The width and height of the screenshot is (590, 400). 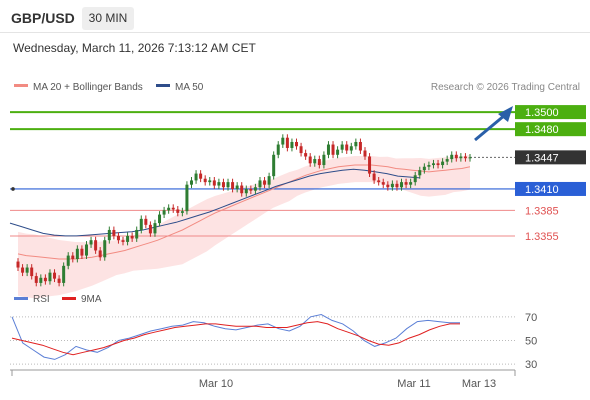 I want to click on x-tick-label: Mar 10, so click(x=216, y=384).